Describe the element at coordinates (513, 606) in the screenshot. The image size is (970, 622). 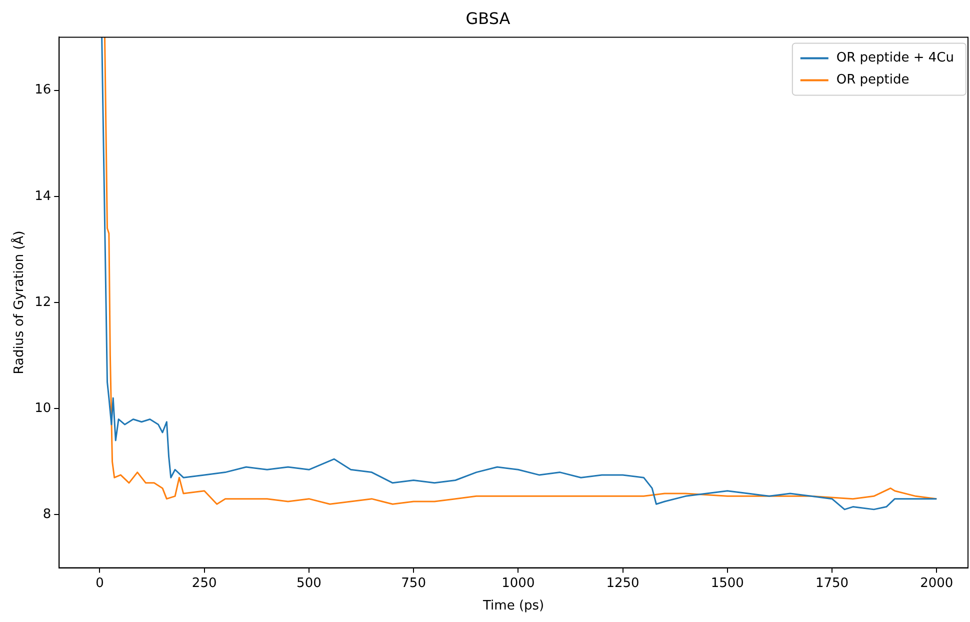
I see `x-axis-title: Time (ps)` at that location.